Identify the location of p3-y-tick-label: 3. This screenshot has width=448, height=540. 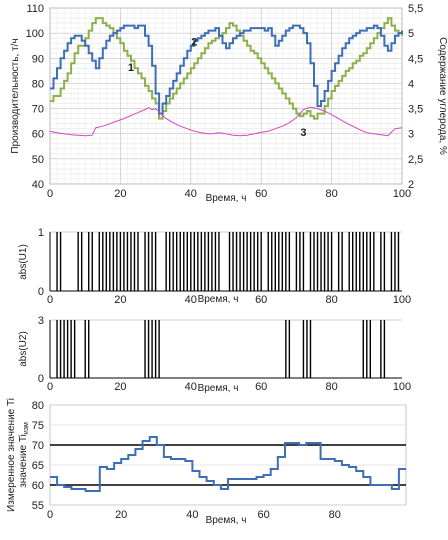
(41, 321).